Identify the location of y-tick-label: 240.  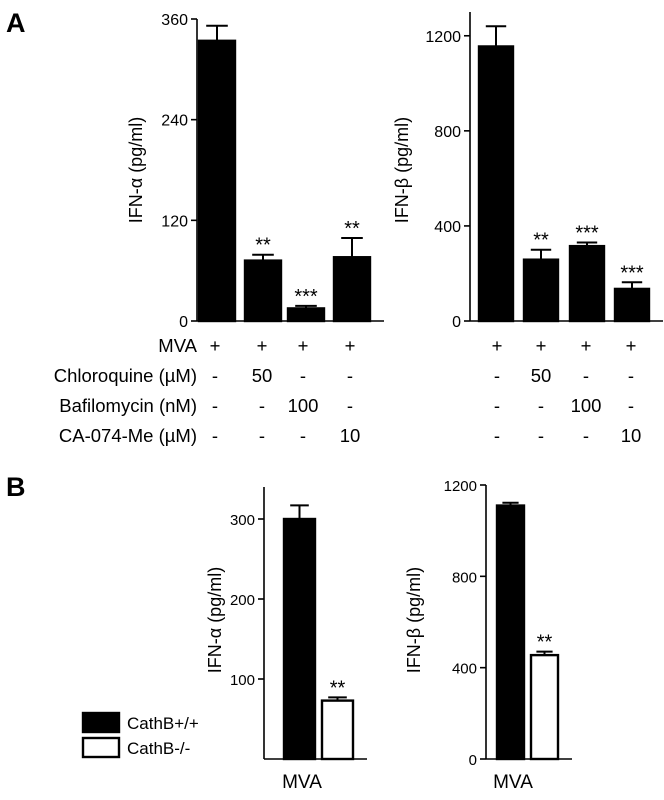
(174, 121).